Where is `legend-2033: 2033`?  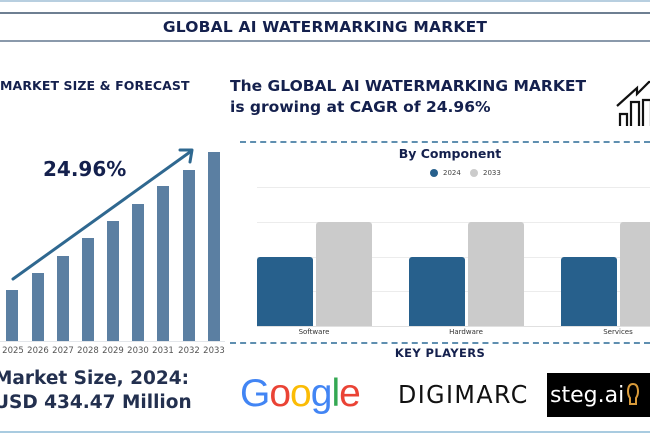
legend-2033: 2033 is located at coordinates (485, 173).